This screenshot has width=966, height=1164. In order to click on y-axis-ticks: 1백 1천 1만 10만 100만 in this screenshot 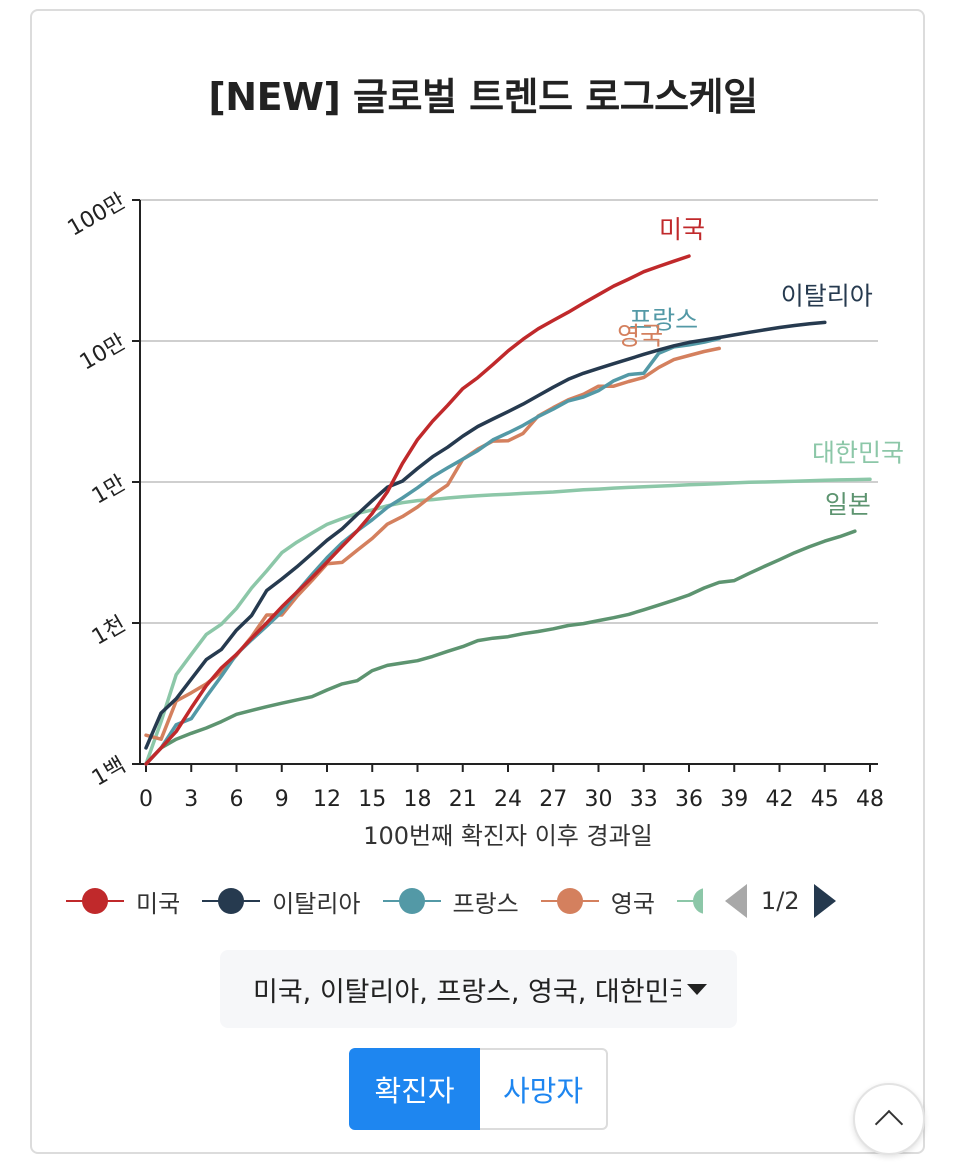, I will do `click(102, 490)`.